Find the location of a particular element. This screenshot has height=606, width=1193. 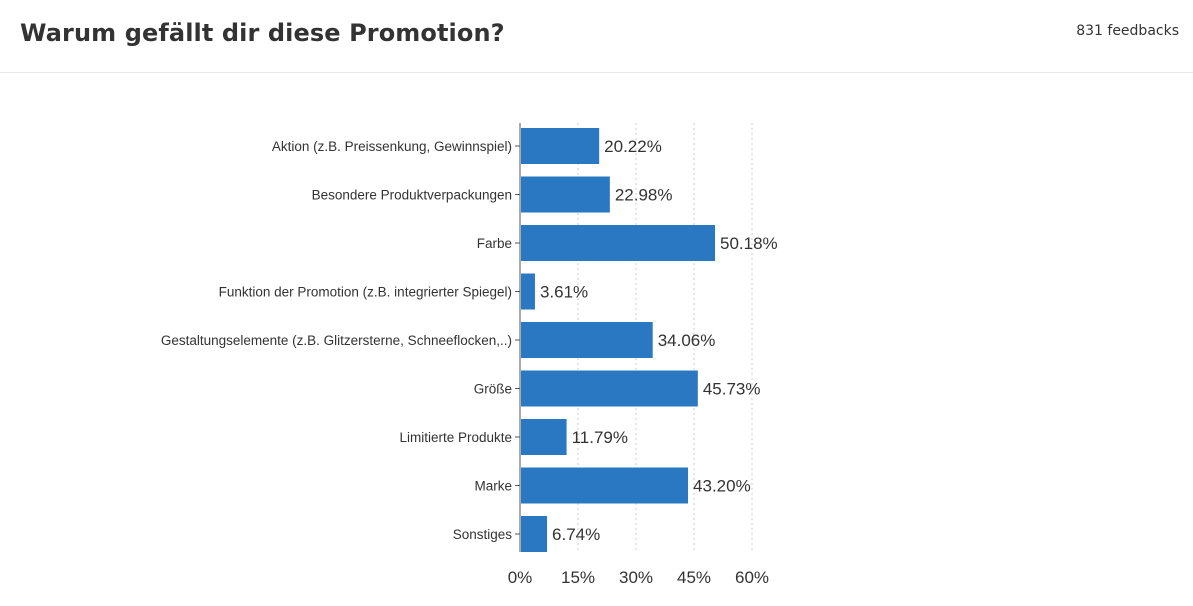

category-label: Größe is located at coordinates (493, 389).